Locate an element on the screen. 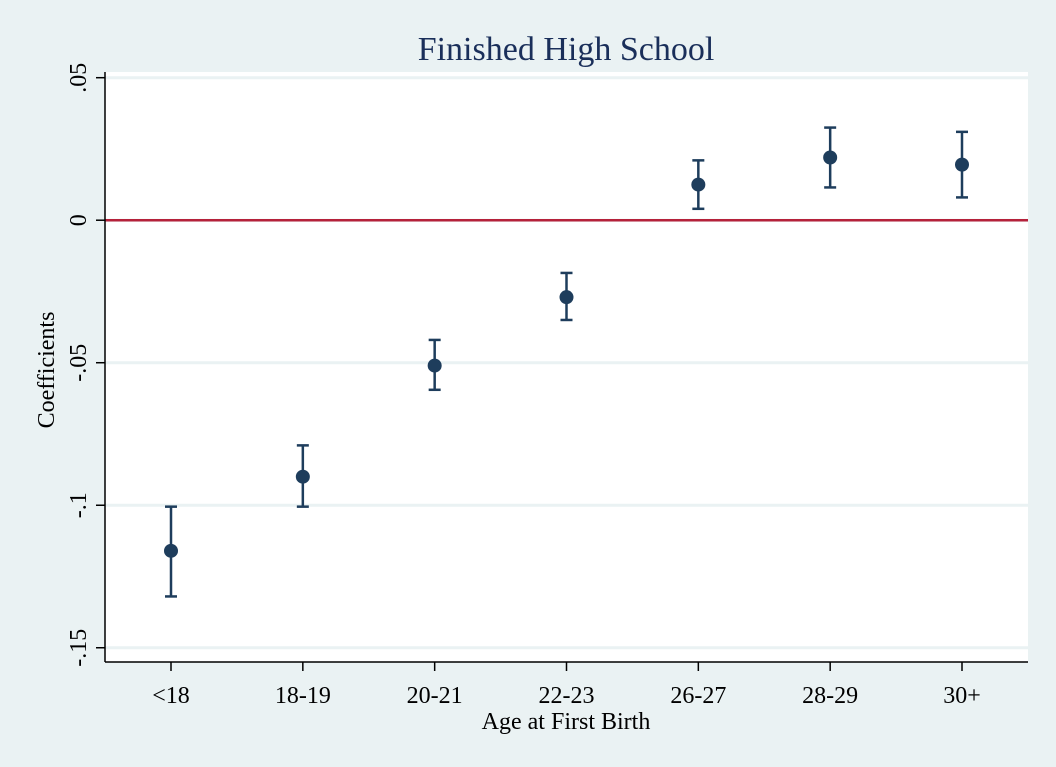  y-tick-label: -.1 is located at coordinates (79, 505).